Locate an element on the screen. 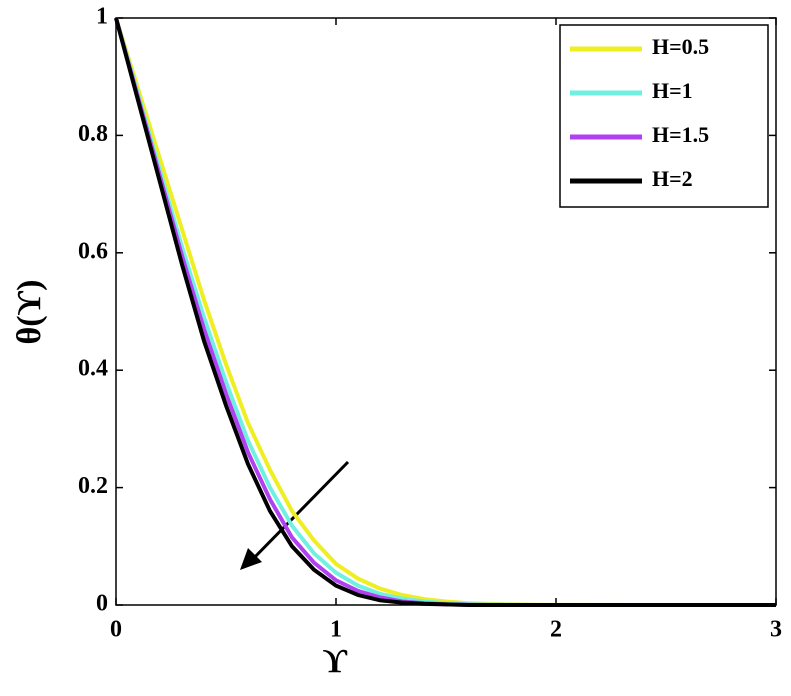  x-tick-label: 3 is located at coordinates (776, 630).